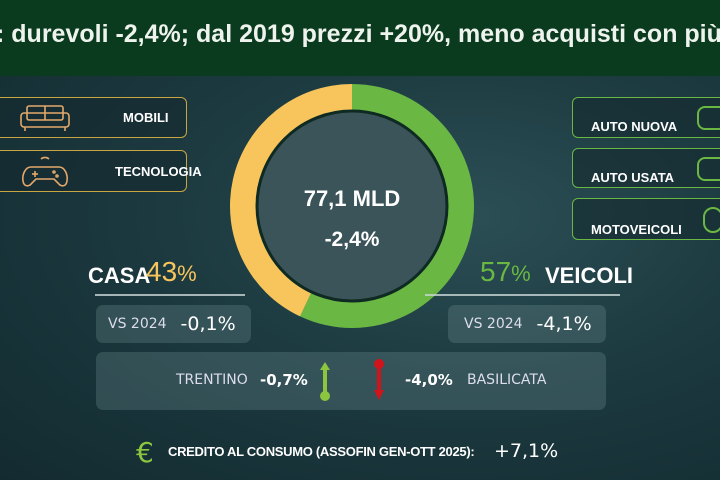 This screenshot has width=720, height=480. I want to click on total-change: -2,4%, so click(352, 239).